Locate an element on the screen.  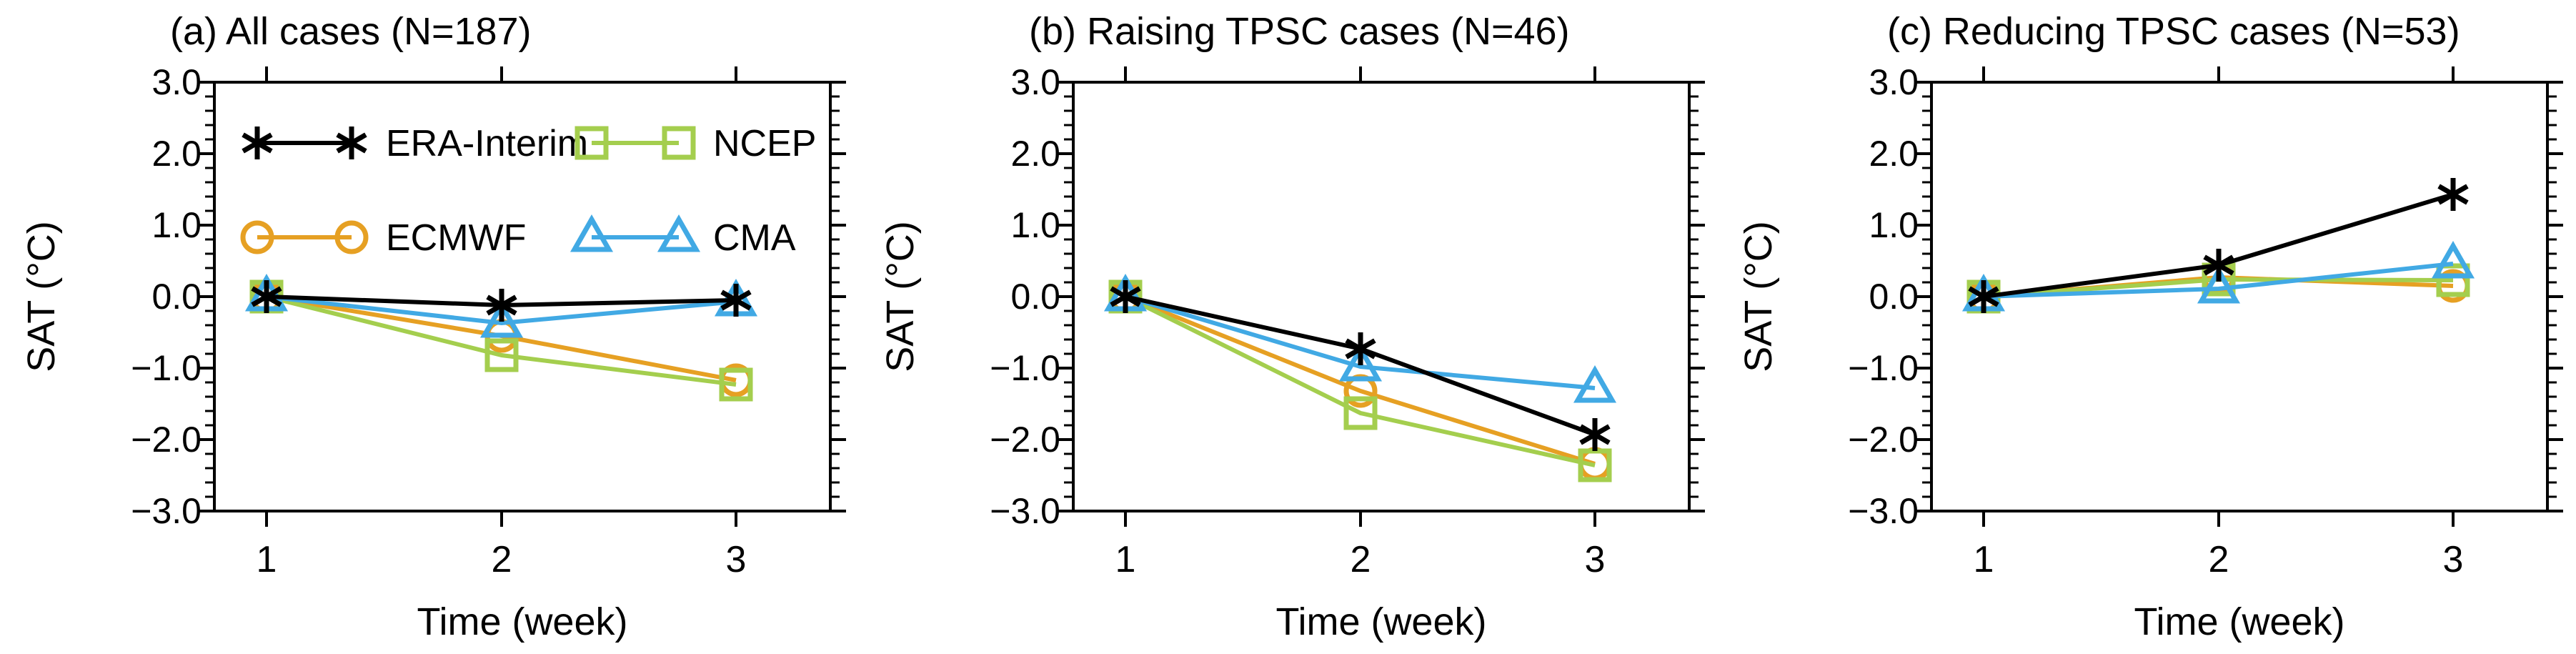
series-ncep is located at coordinates (501, 340).